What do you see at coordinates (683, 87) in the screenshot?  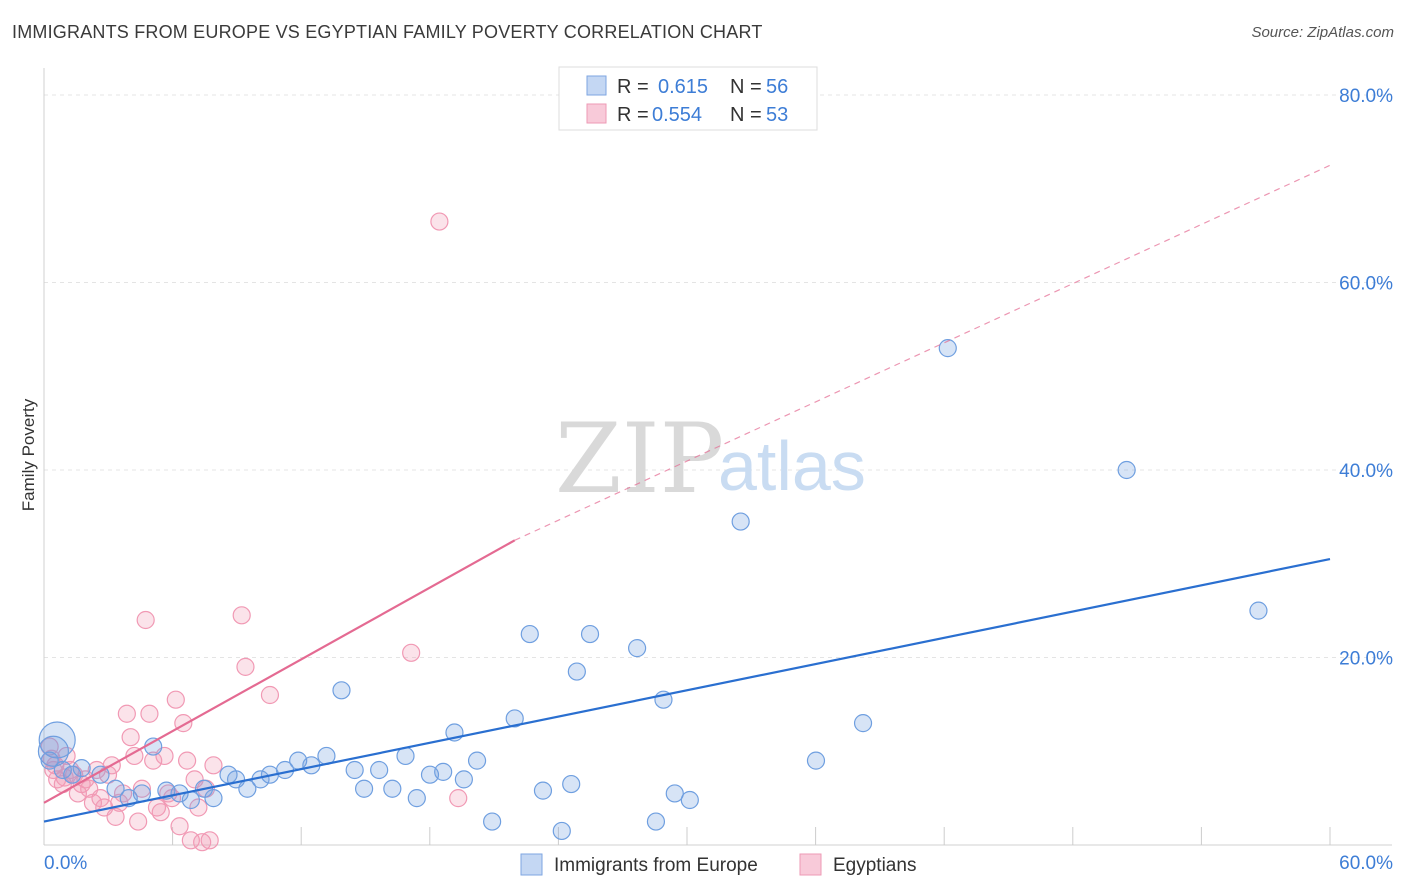 I see `europe-r-value: 0.615` at bounding box center [683, 87].